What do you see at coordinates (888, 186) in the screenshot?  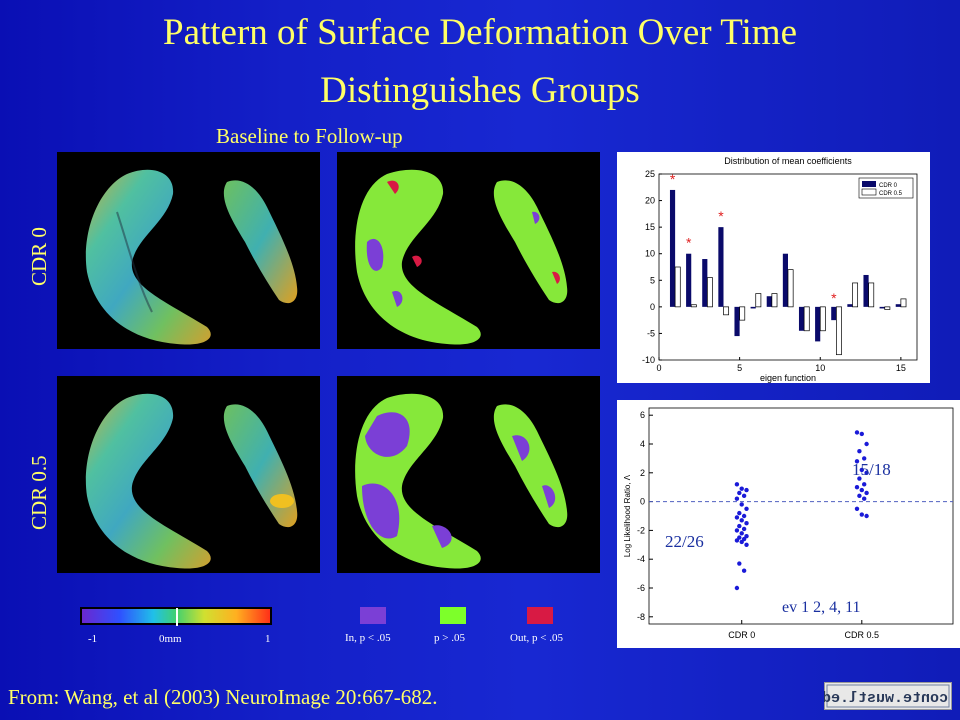 I see `legend-label-cdr0: CDR 0` at bounding box center [888, 186].